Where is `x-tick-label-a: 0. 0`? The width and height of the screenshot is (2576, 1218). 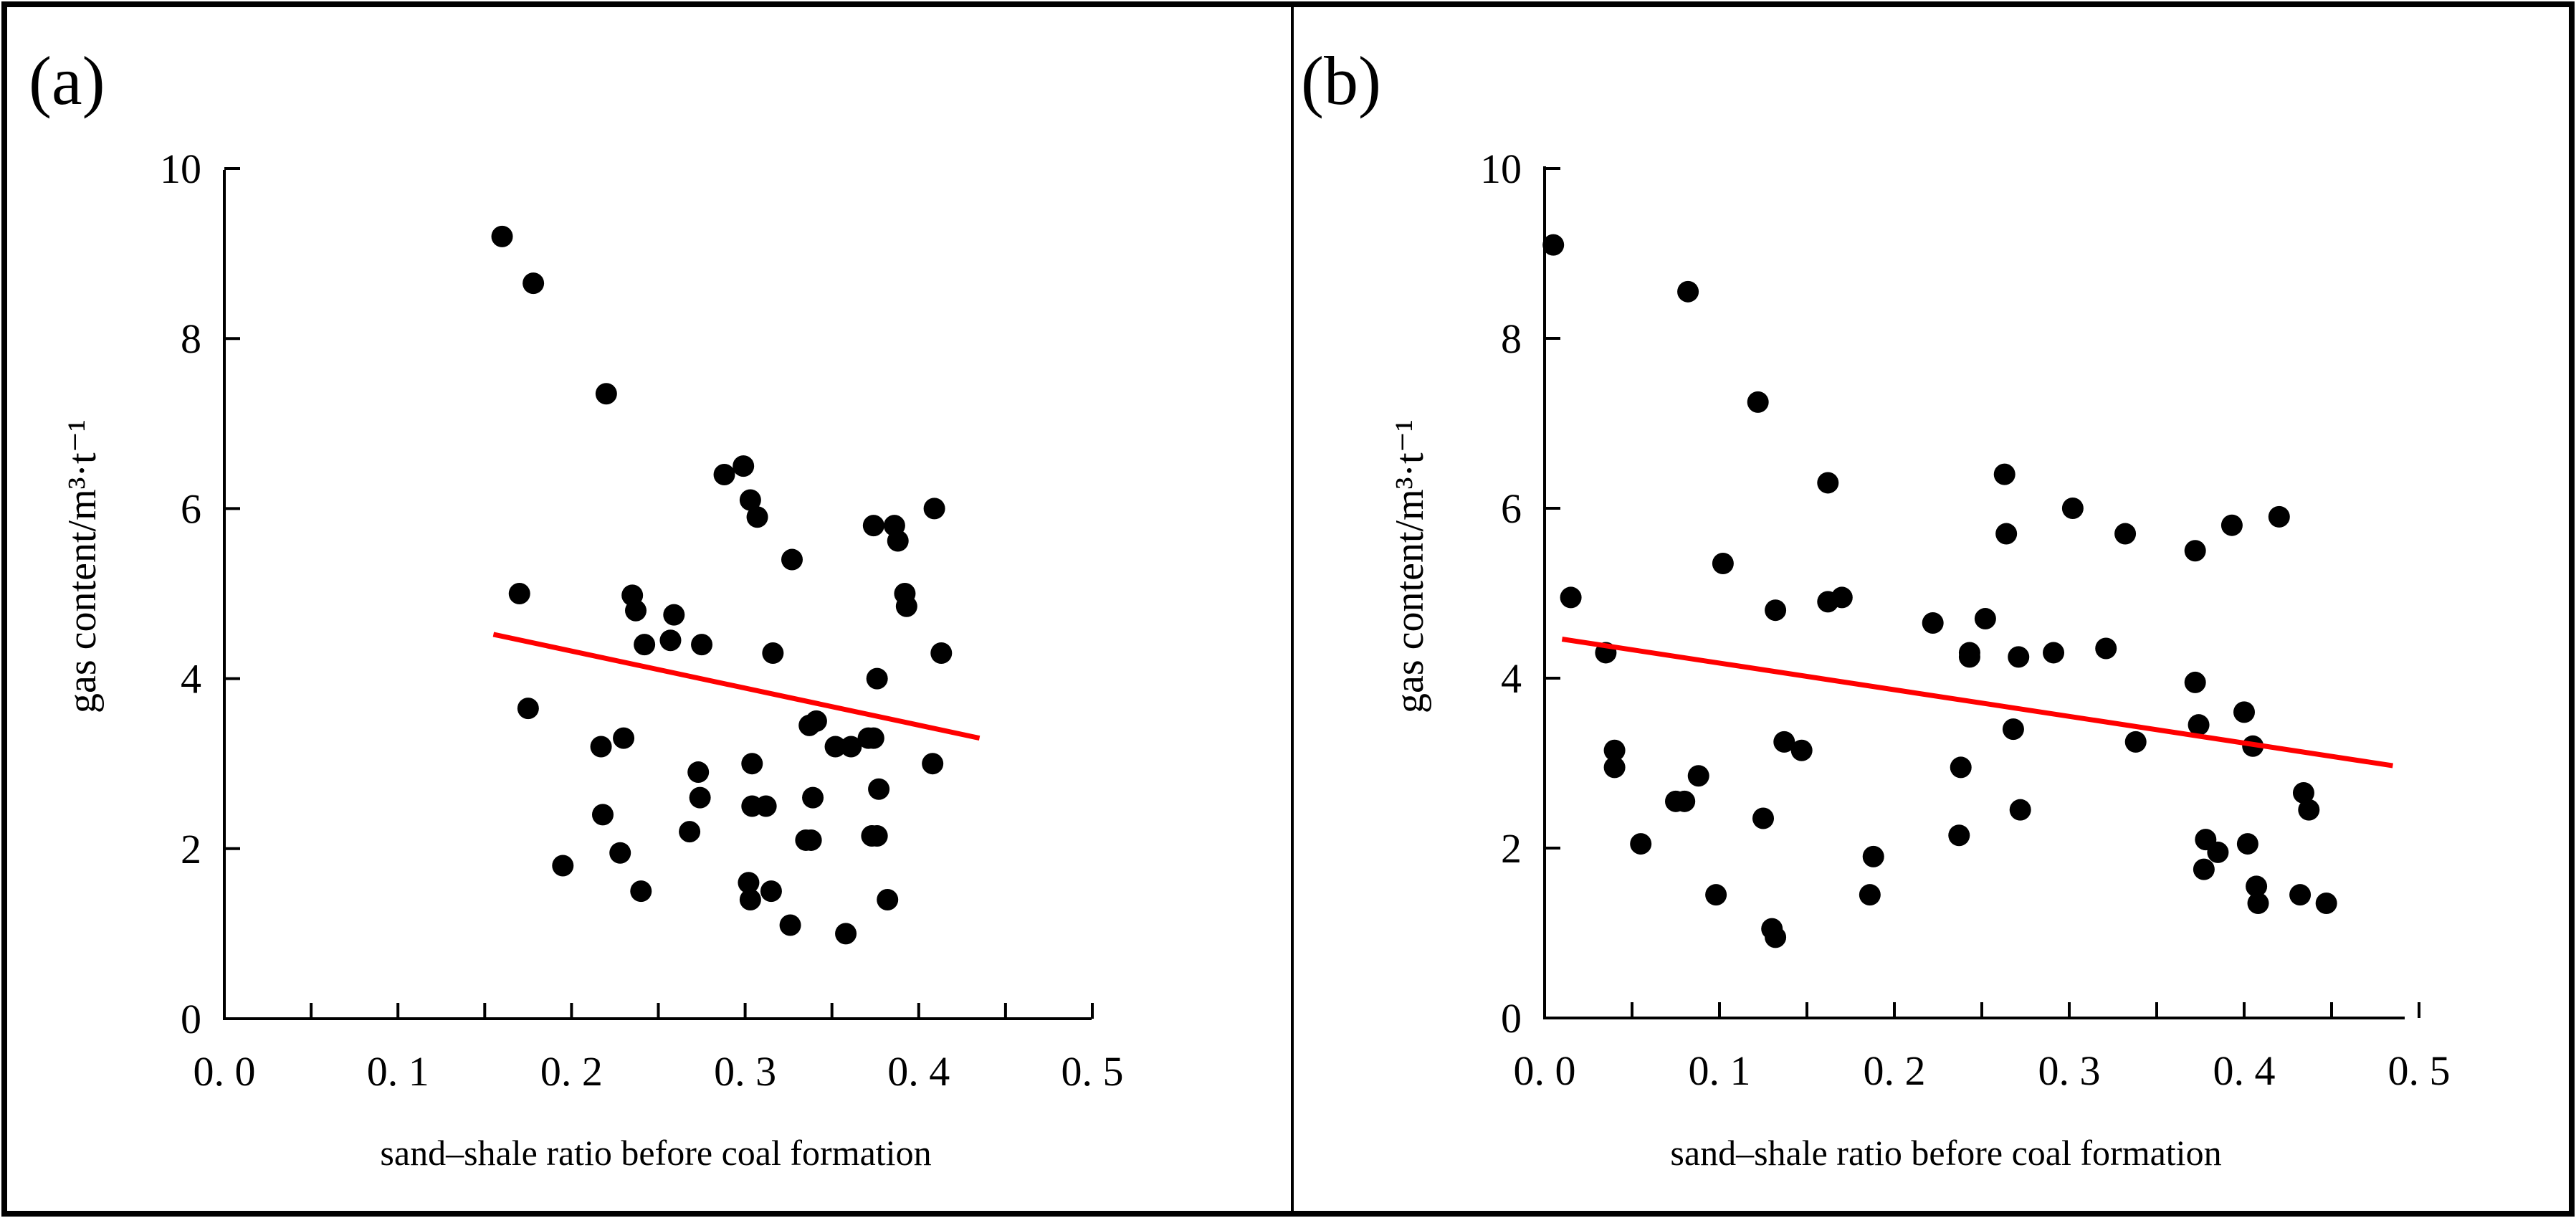
x-tick-label-a: 0. 0 is located at coordinates (225, 1071).